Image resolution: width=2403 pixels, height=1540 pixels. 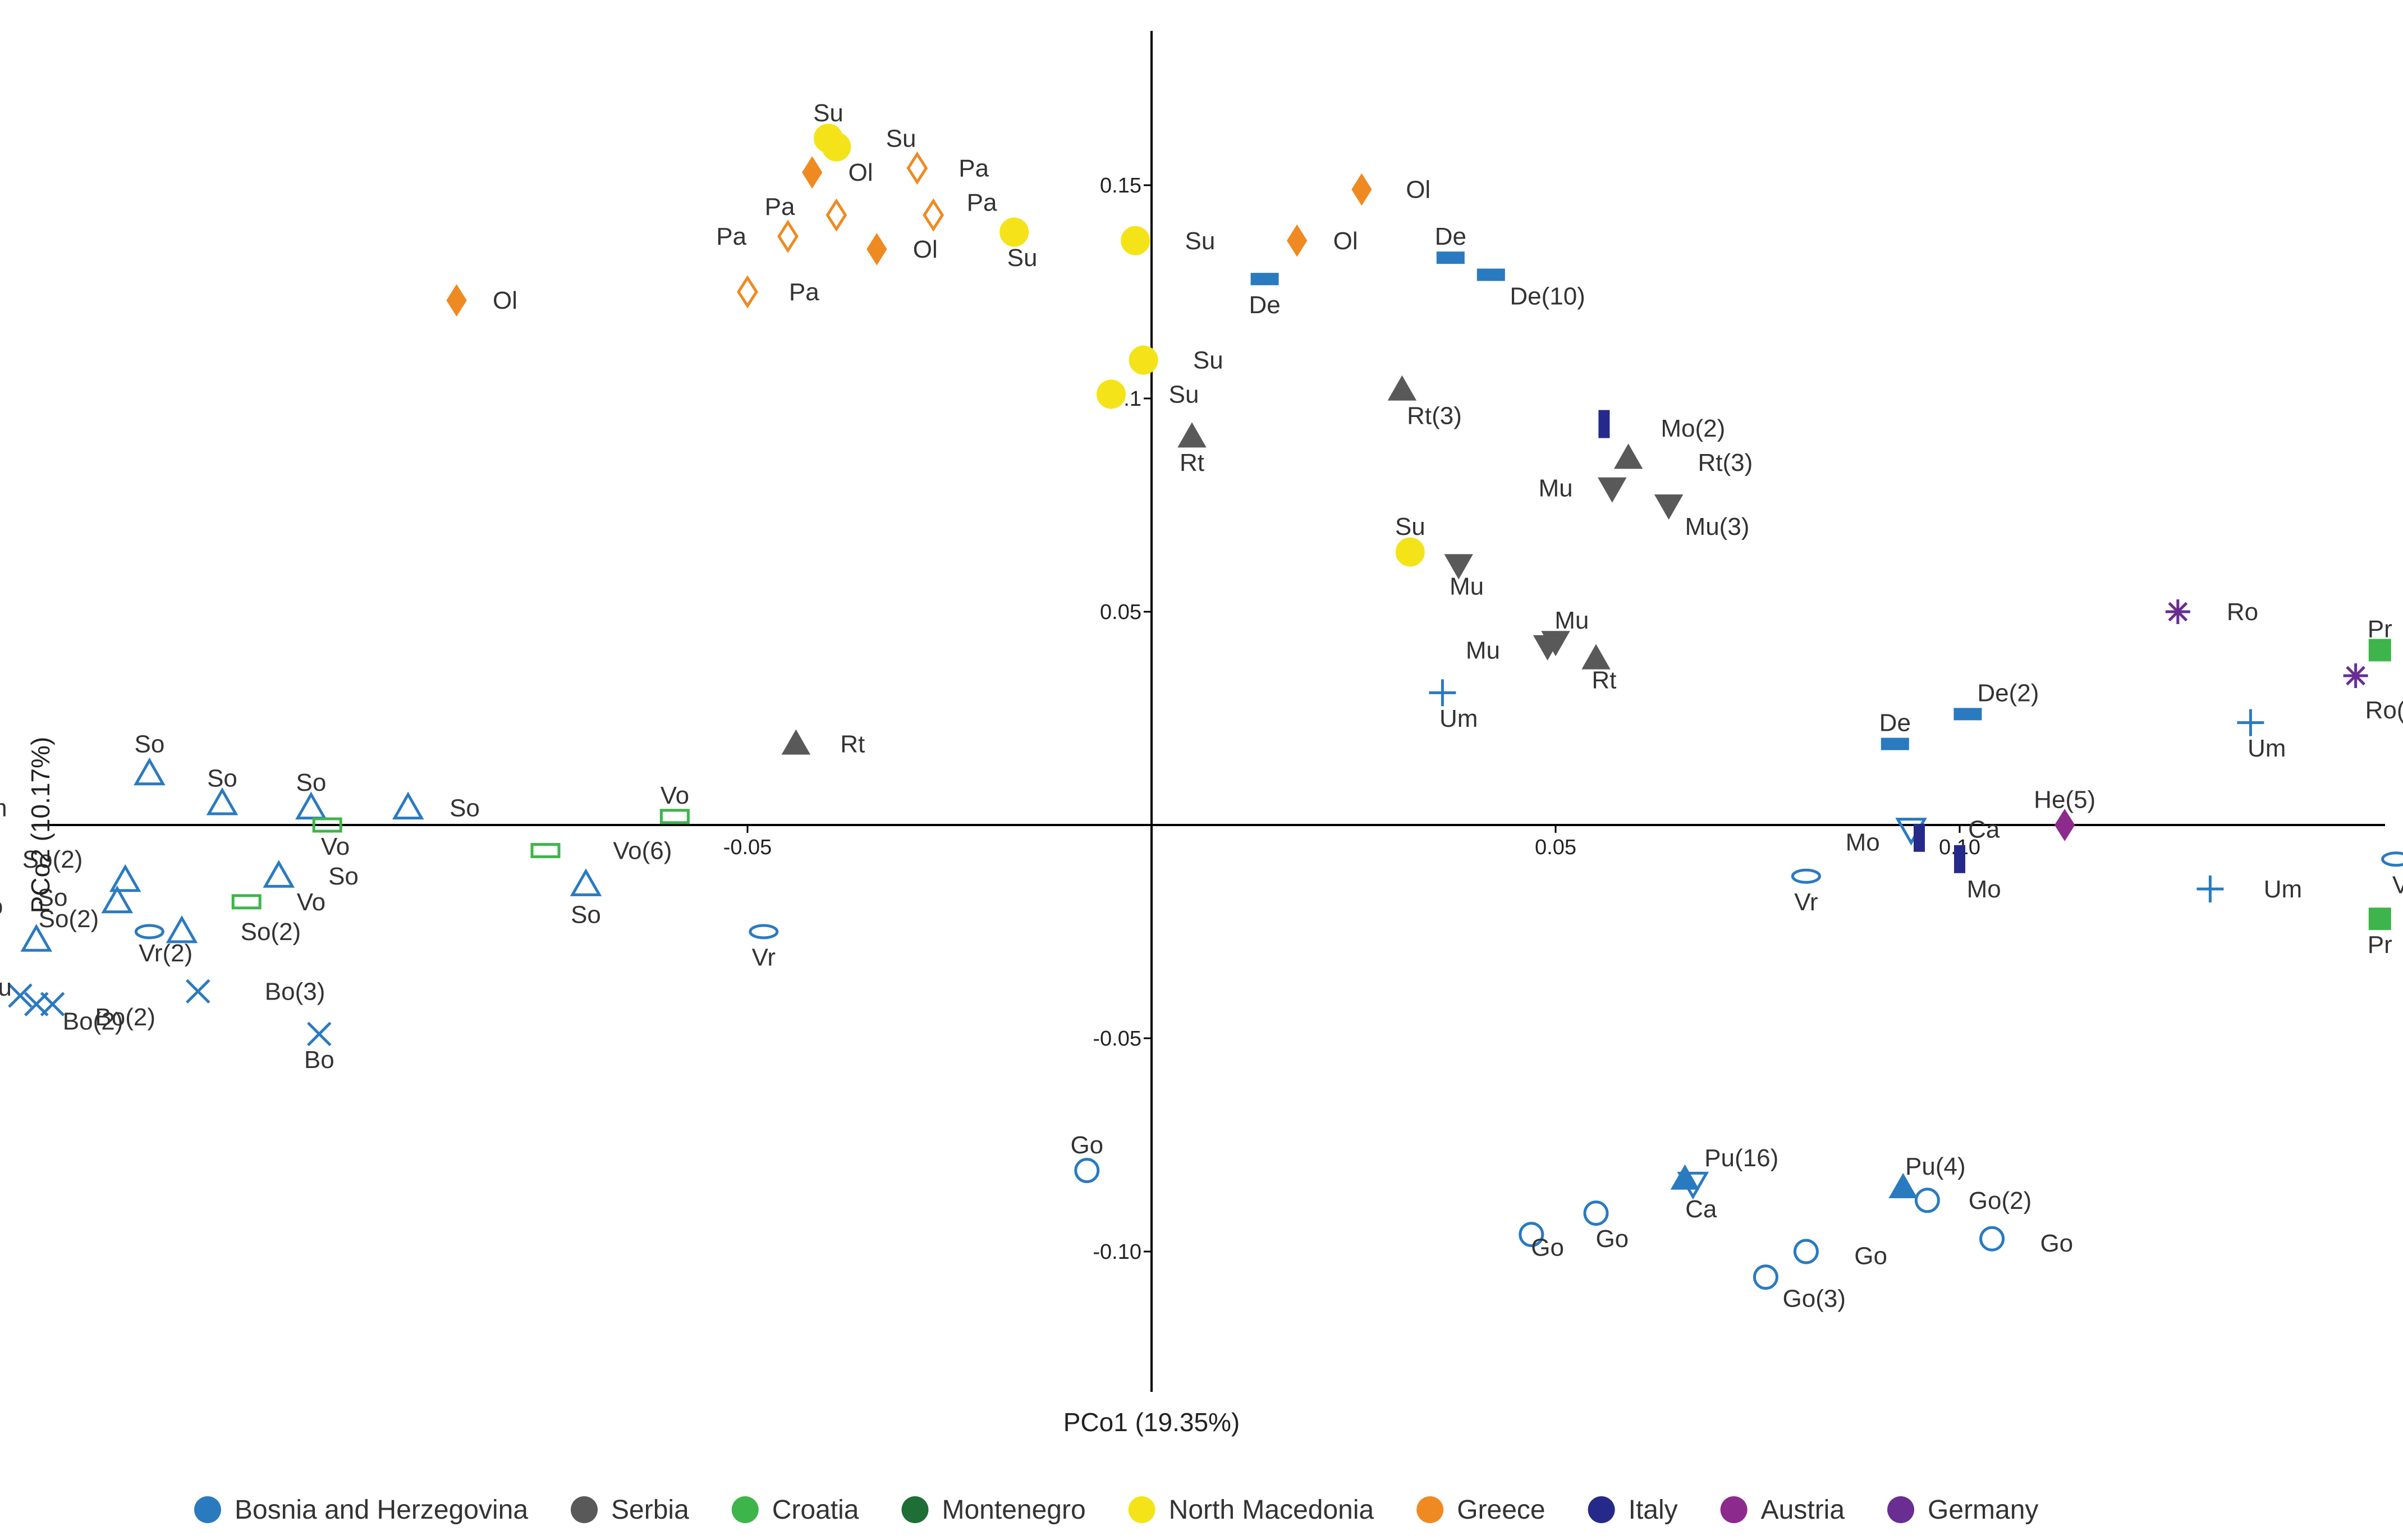 I want to click on legend-label: North Macedonia, so click(x=1272, y=1510).